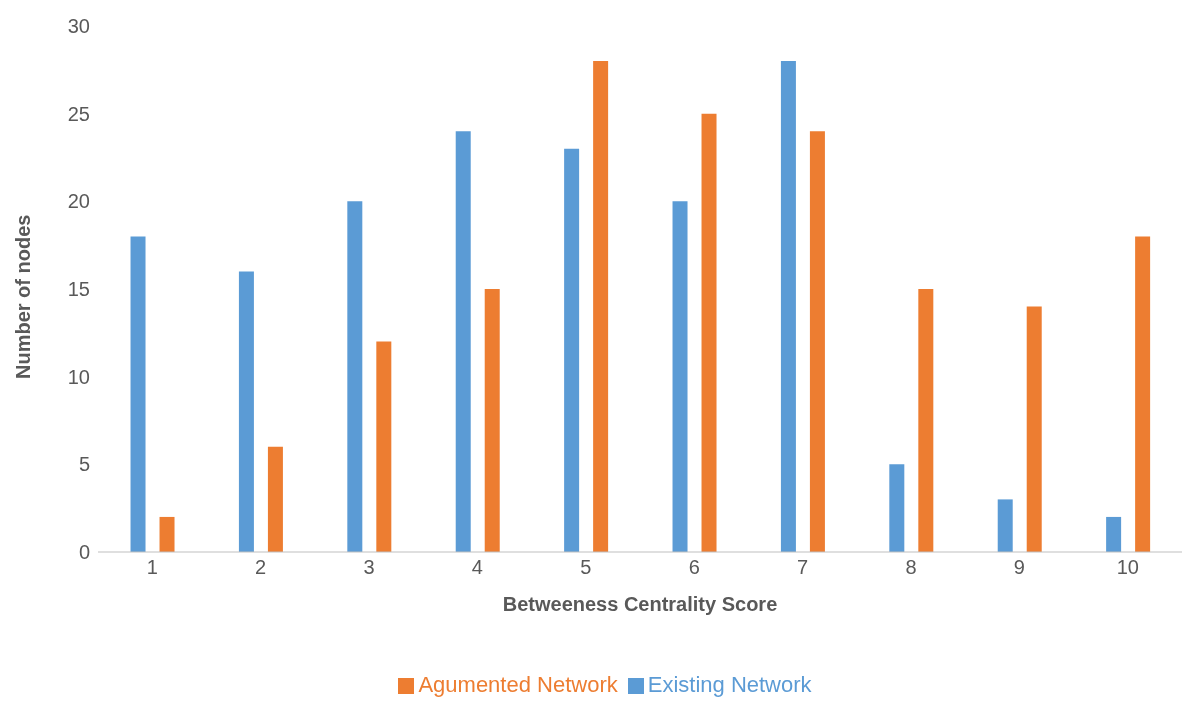 This screenshot has height=719, width=1200. I want to click on y-tick-label: 10, so click(78, 376).